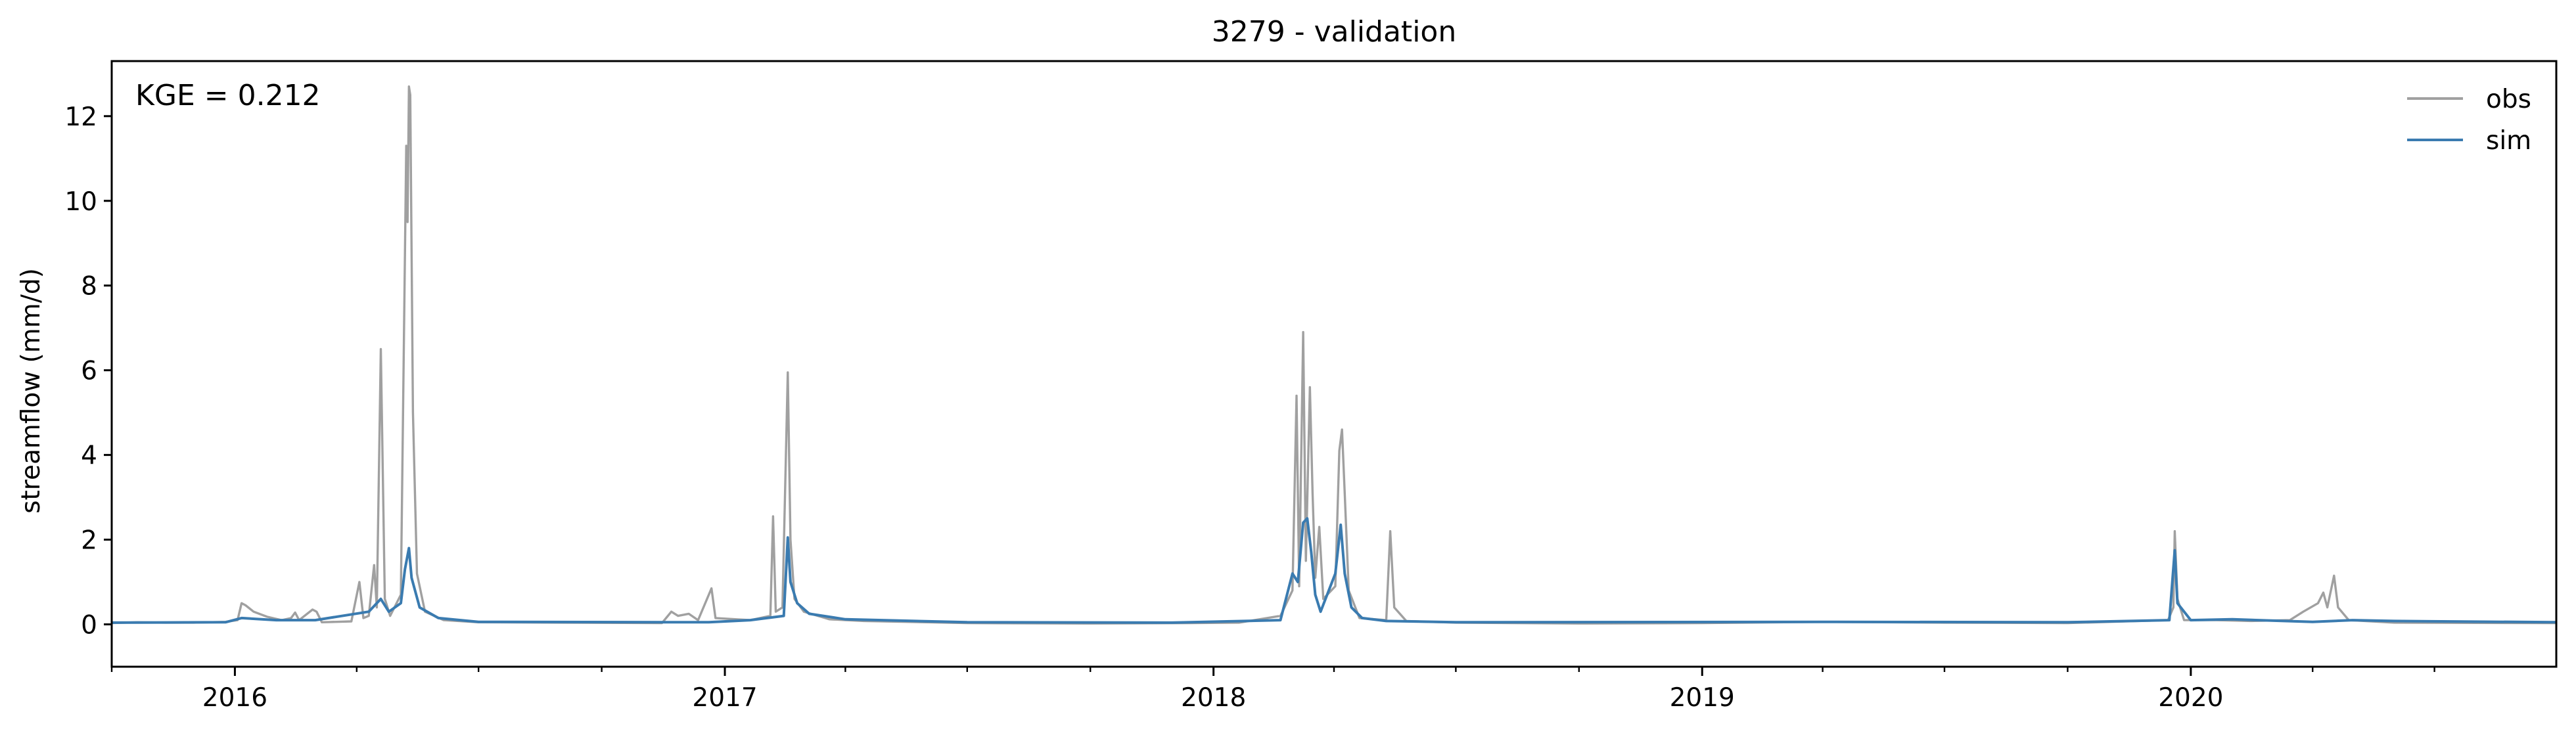 This screenshot has width=2576, height=737. Describe the element at coordinates (89, 625) in the screenshot. I see `y-tick-label: 0` at that location.